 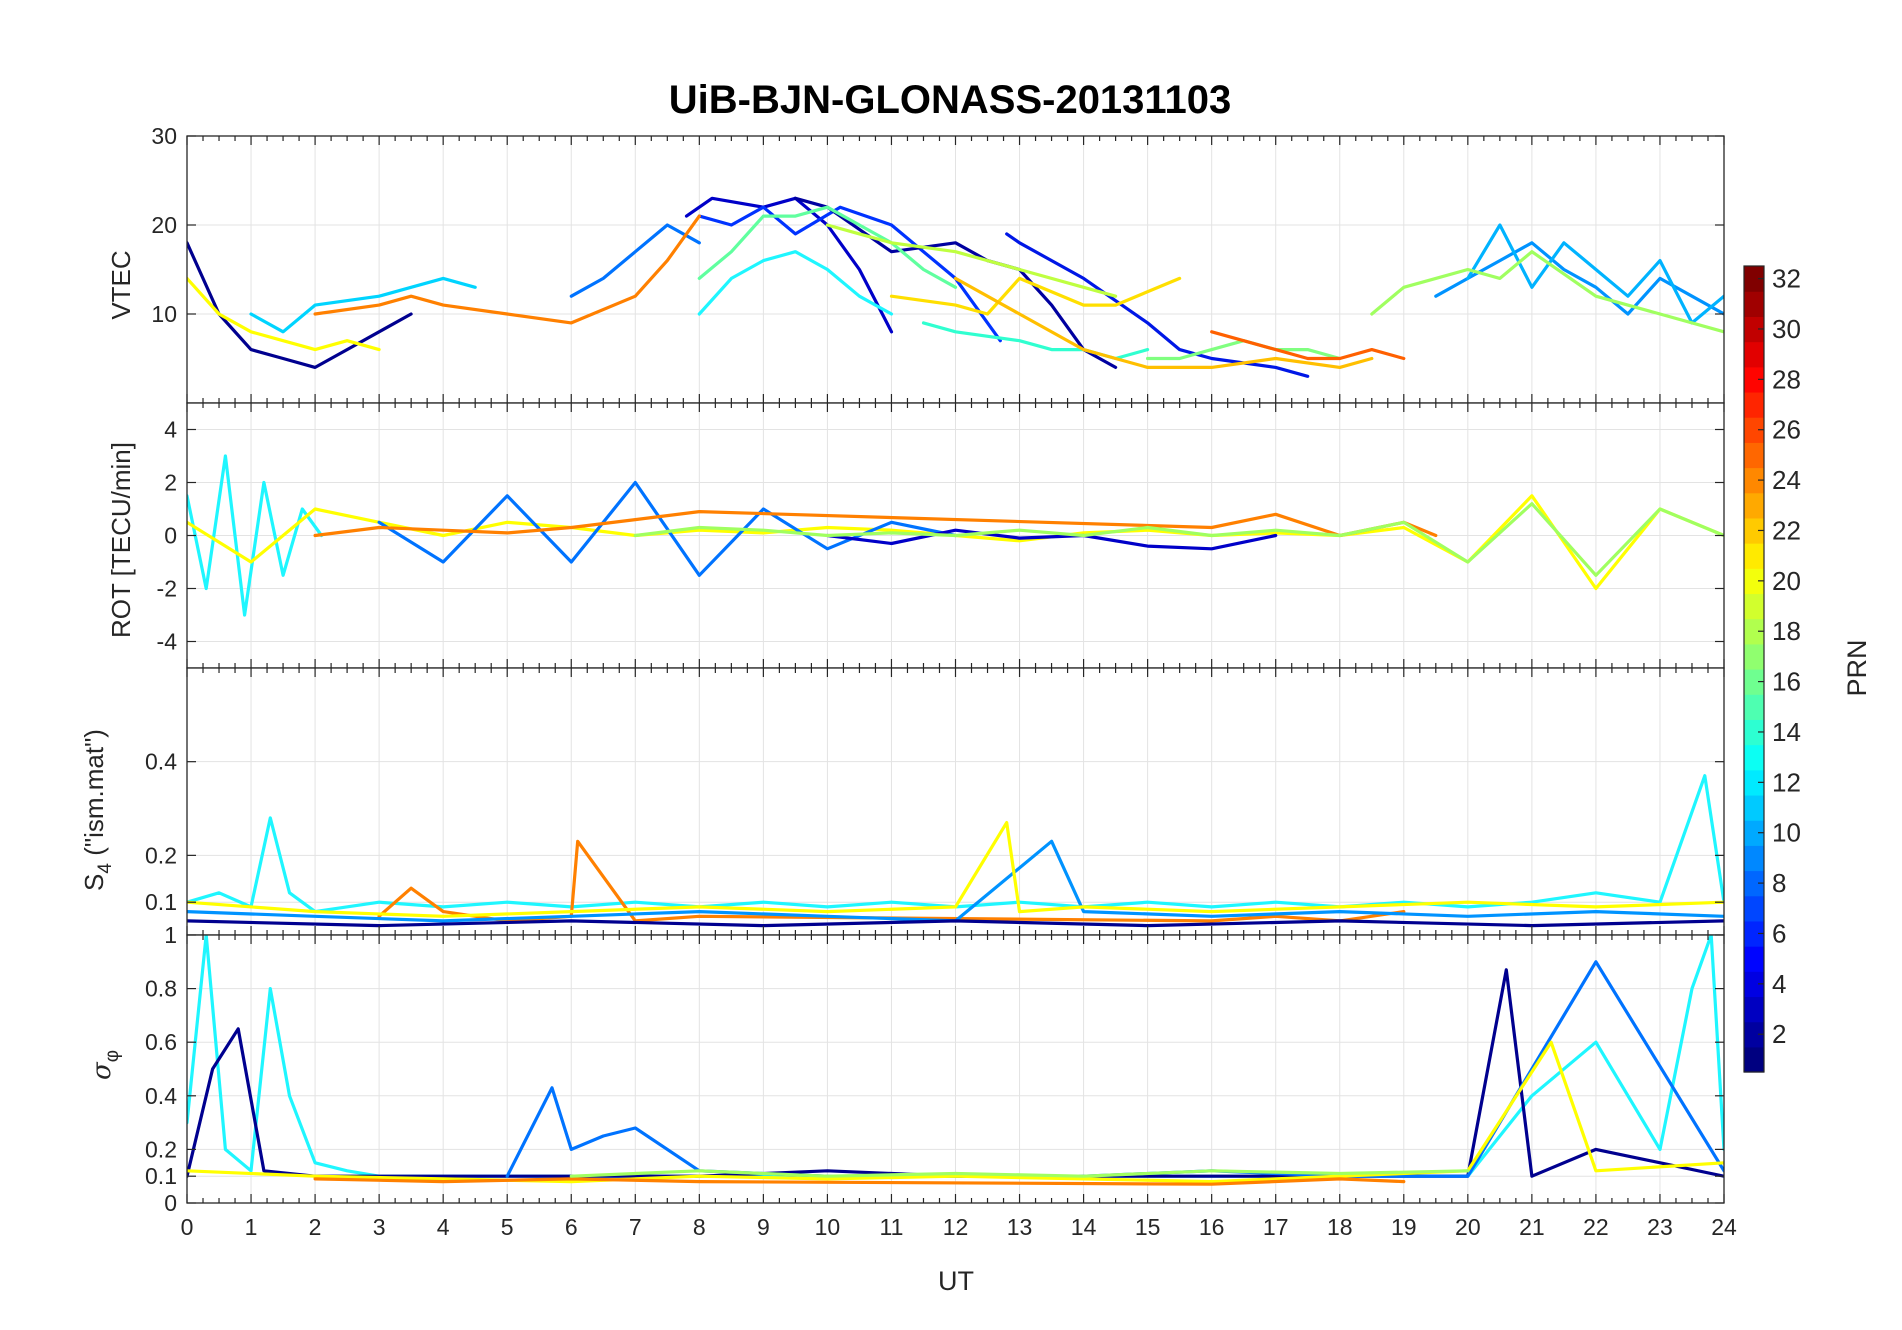 What do you see at coordinates (763, 1227) in the screenshot?
I see `x-tick-label: 9` at bounding box center [763, 1227].